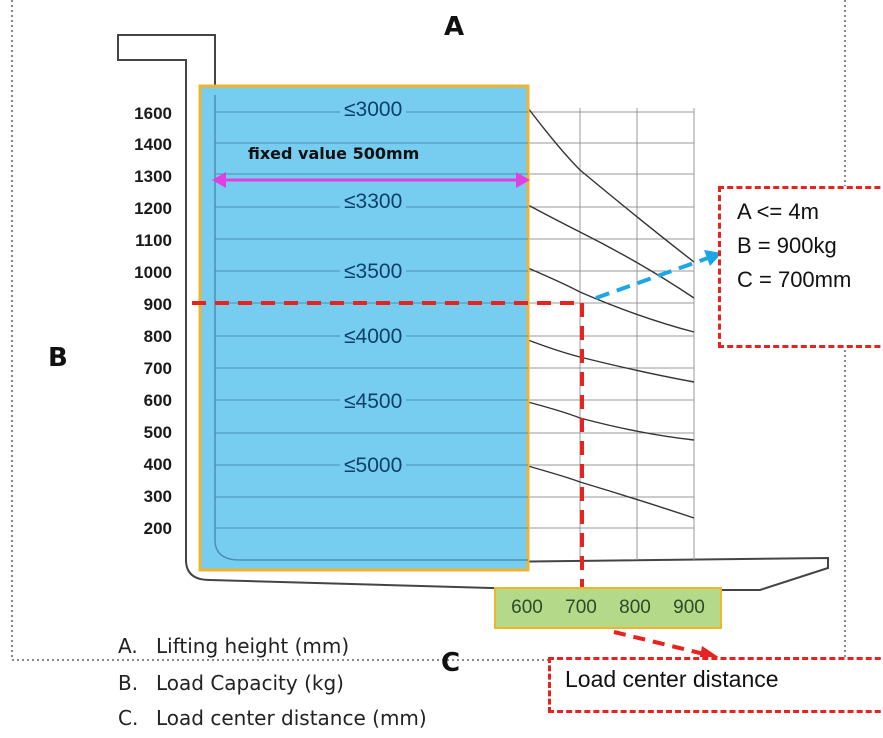 This screenshot has height=738, width=883. Describe the element at coordinates (371, 180) in the screenshot. I see `fixed-value-arrow` at that location.